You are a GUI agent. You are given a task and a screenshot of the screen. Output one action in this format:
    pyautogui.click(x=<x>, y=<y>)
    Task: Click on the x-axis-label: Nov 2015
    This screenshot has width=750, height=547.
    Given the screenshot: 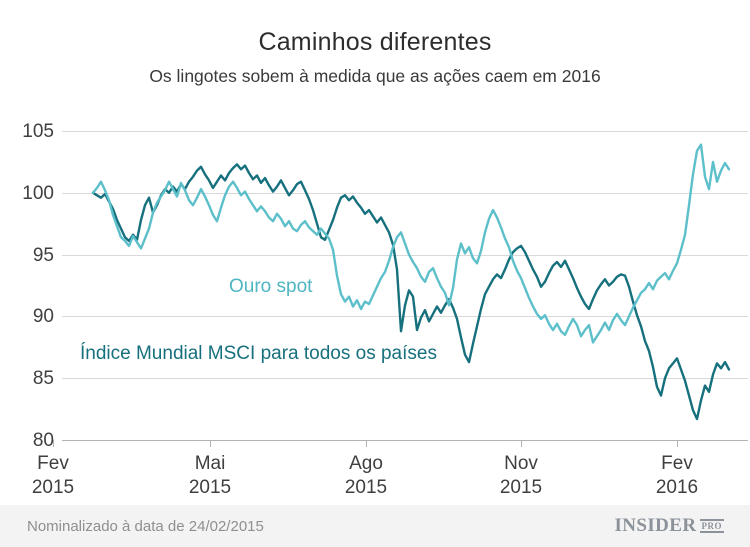 What is the action you would take?
    pyautogui.click(x=521, y=475)
    